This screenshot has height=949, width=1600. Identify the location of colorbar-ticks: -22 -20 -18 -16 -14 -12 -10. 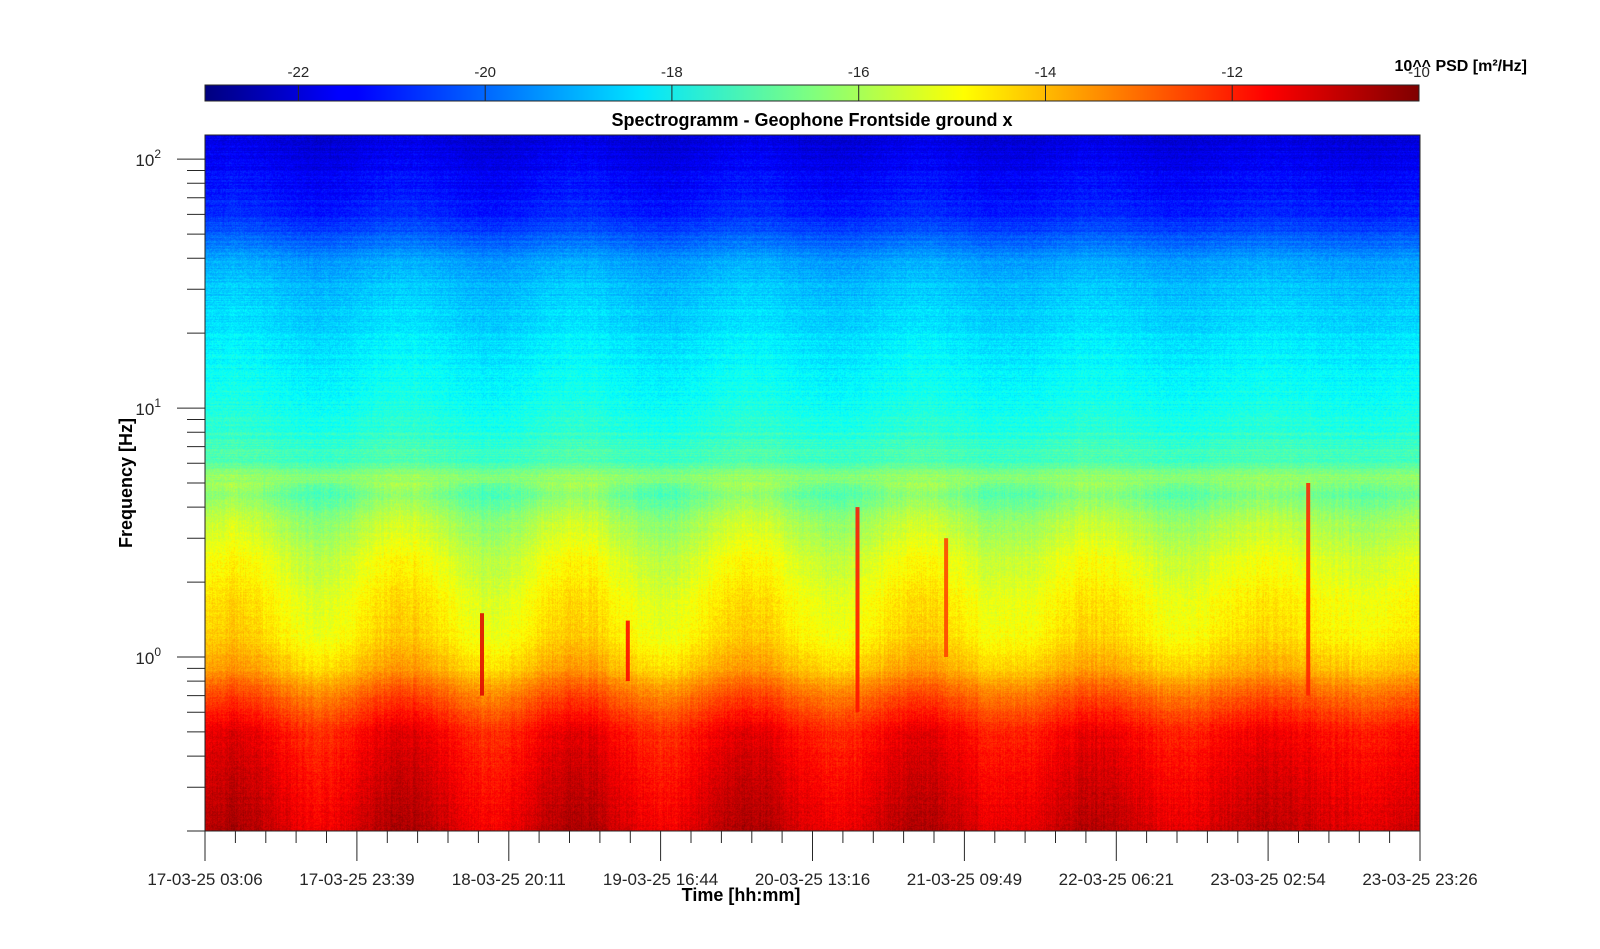
(859, 82).